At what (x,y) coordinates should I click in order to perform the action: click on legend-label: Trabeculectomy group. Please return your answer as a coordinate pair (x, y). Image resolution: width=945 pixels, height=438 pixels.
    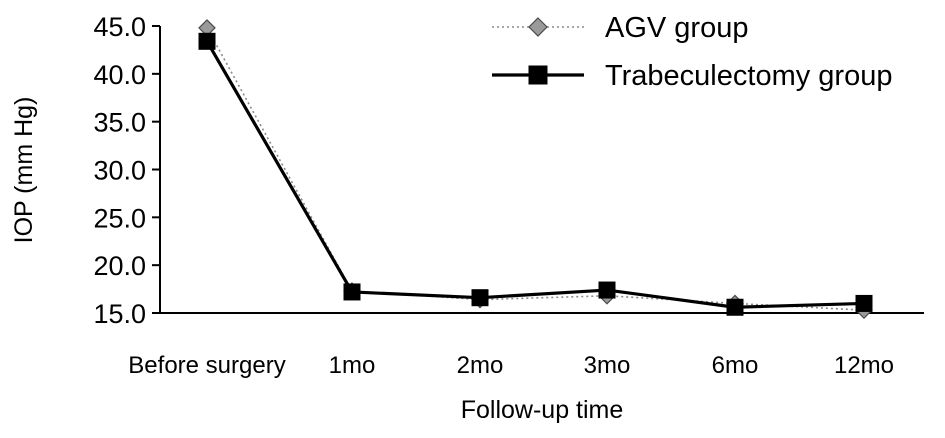
    Looking at the image, I should click on (748, 76).